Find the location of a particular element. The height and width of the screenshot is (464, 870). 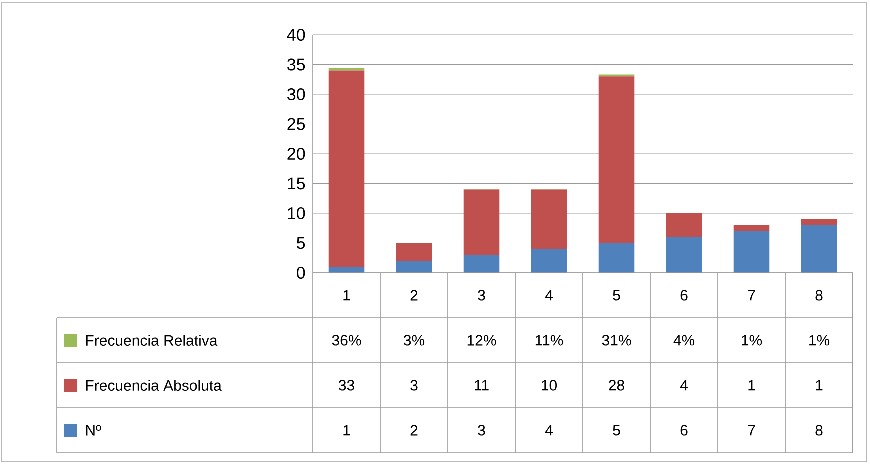

data-label: 28 is located at coordinates (616, 385).